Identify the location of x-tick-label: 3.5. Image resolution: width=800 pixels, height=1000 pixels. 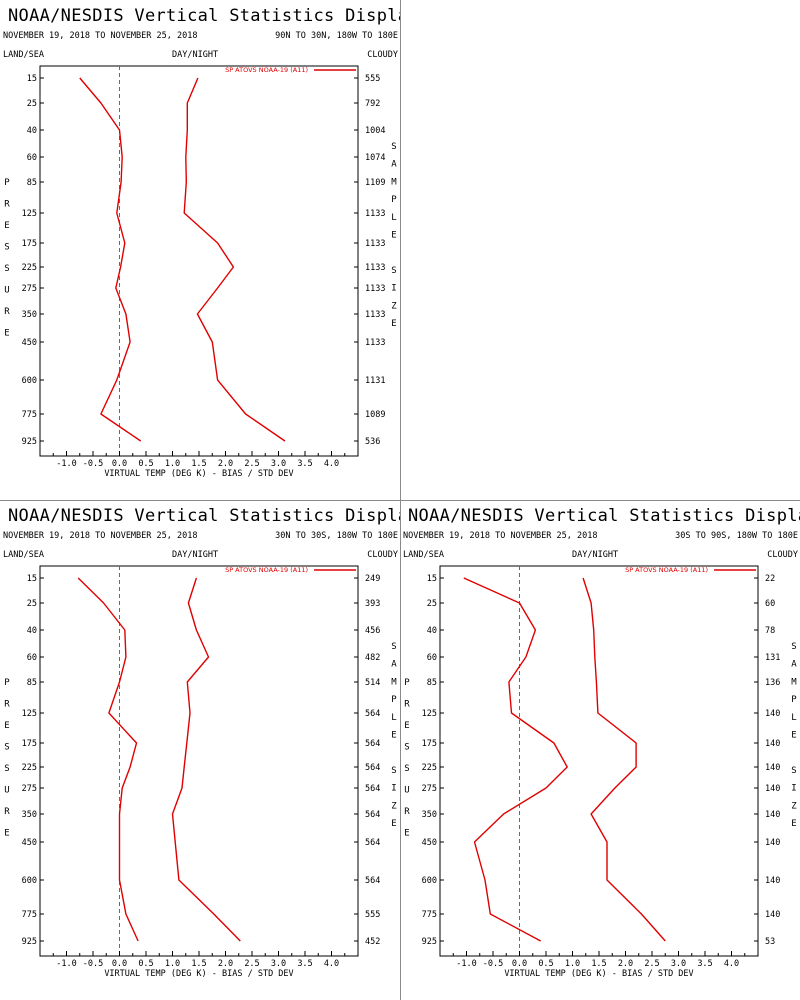
(304, 964).